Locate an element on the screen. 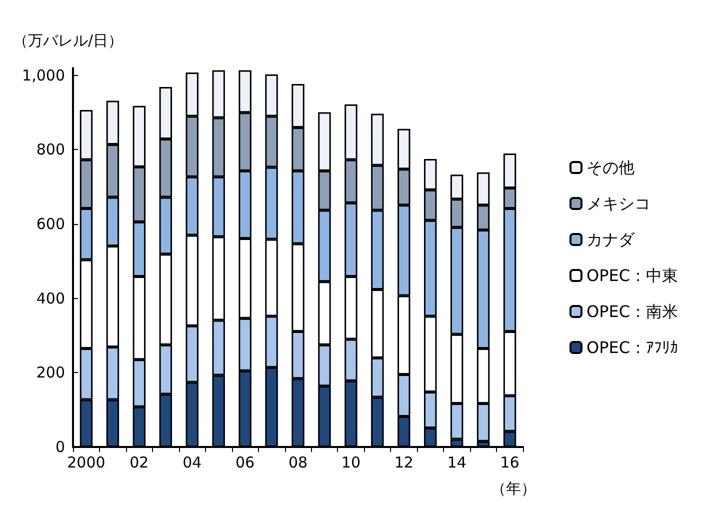  y-axis-title: （万バレル/日） is located at coordinates (68, 41).